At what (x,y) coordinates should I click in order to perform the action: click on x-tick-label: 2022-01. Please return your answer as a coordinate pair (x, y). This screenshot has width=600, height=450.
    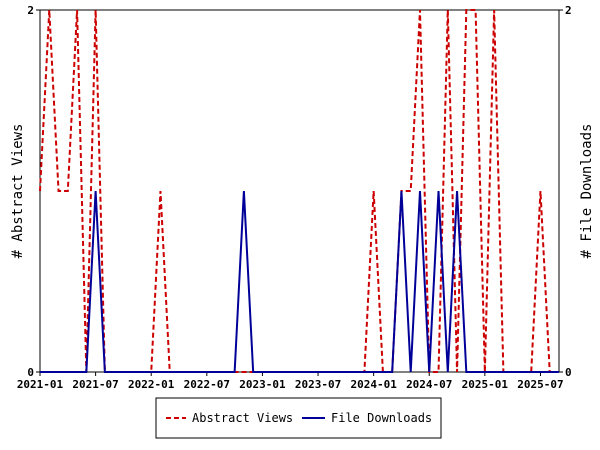
    Looking at the image, I should click on (151, 384).